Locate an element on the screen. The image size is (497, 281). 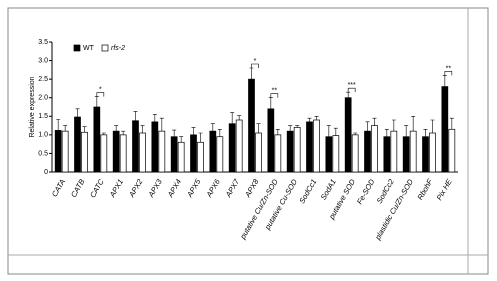
y-tick-label: 1.5 is located at coordinates (43, 116).